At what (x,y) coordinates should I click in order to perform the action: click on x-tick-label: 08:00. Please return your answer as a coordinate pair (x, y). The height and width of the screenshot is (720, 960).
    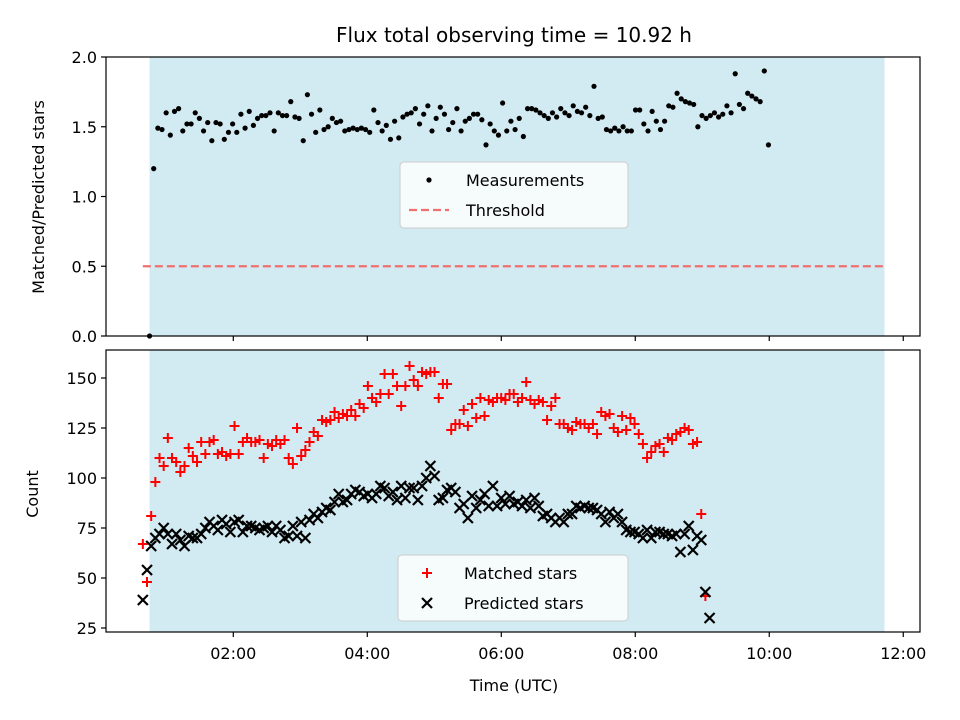
    Looking at the image, I should click on (635, 653).